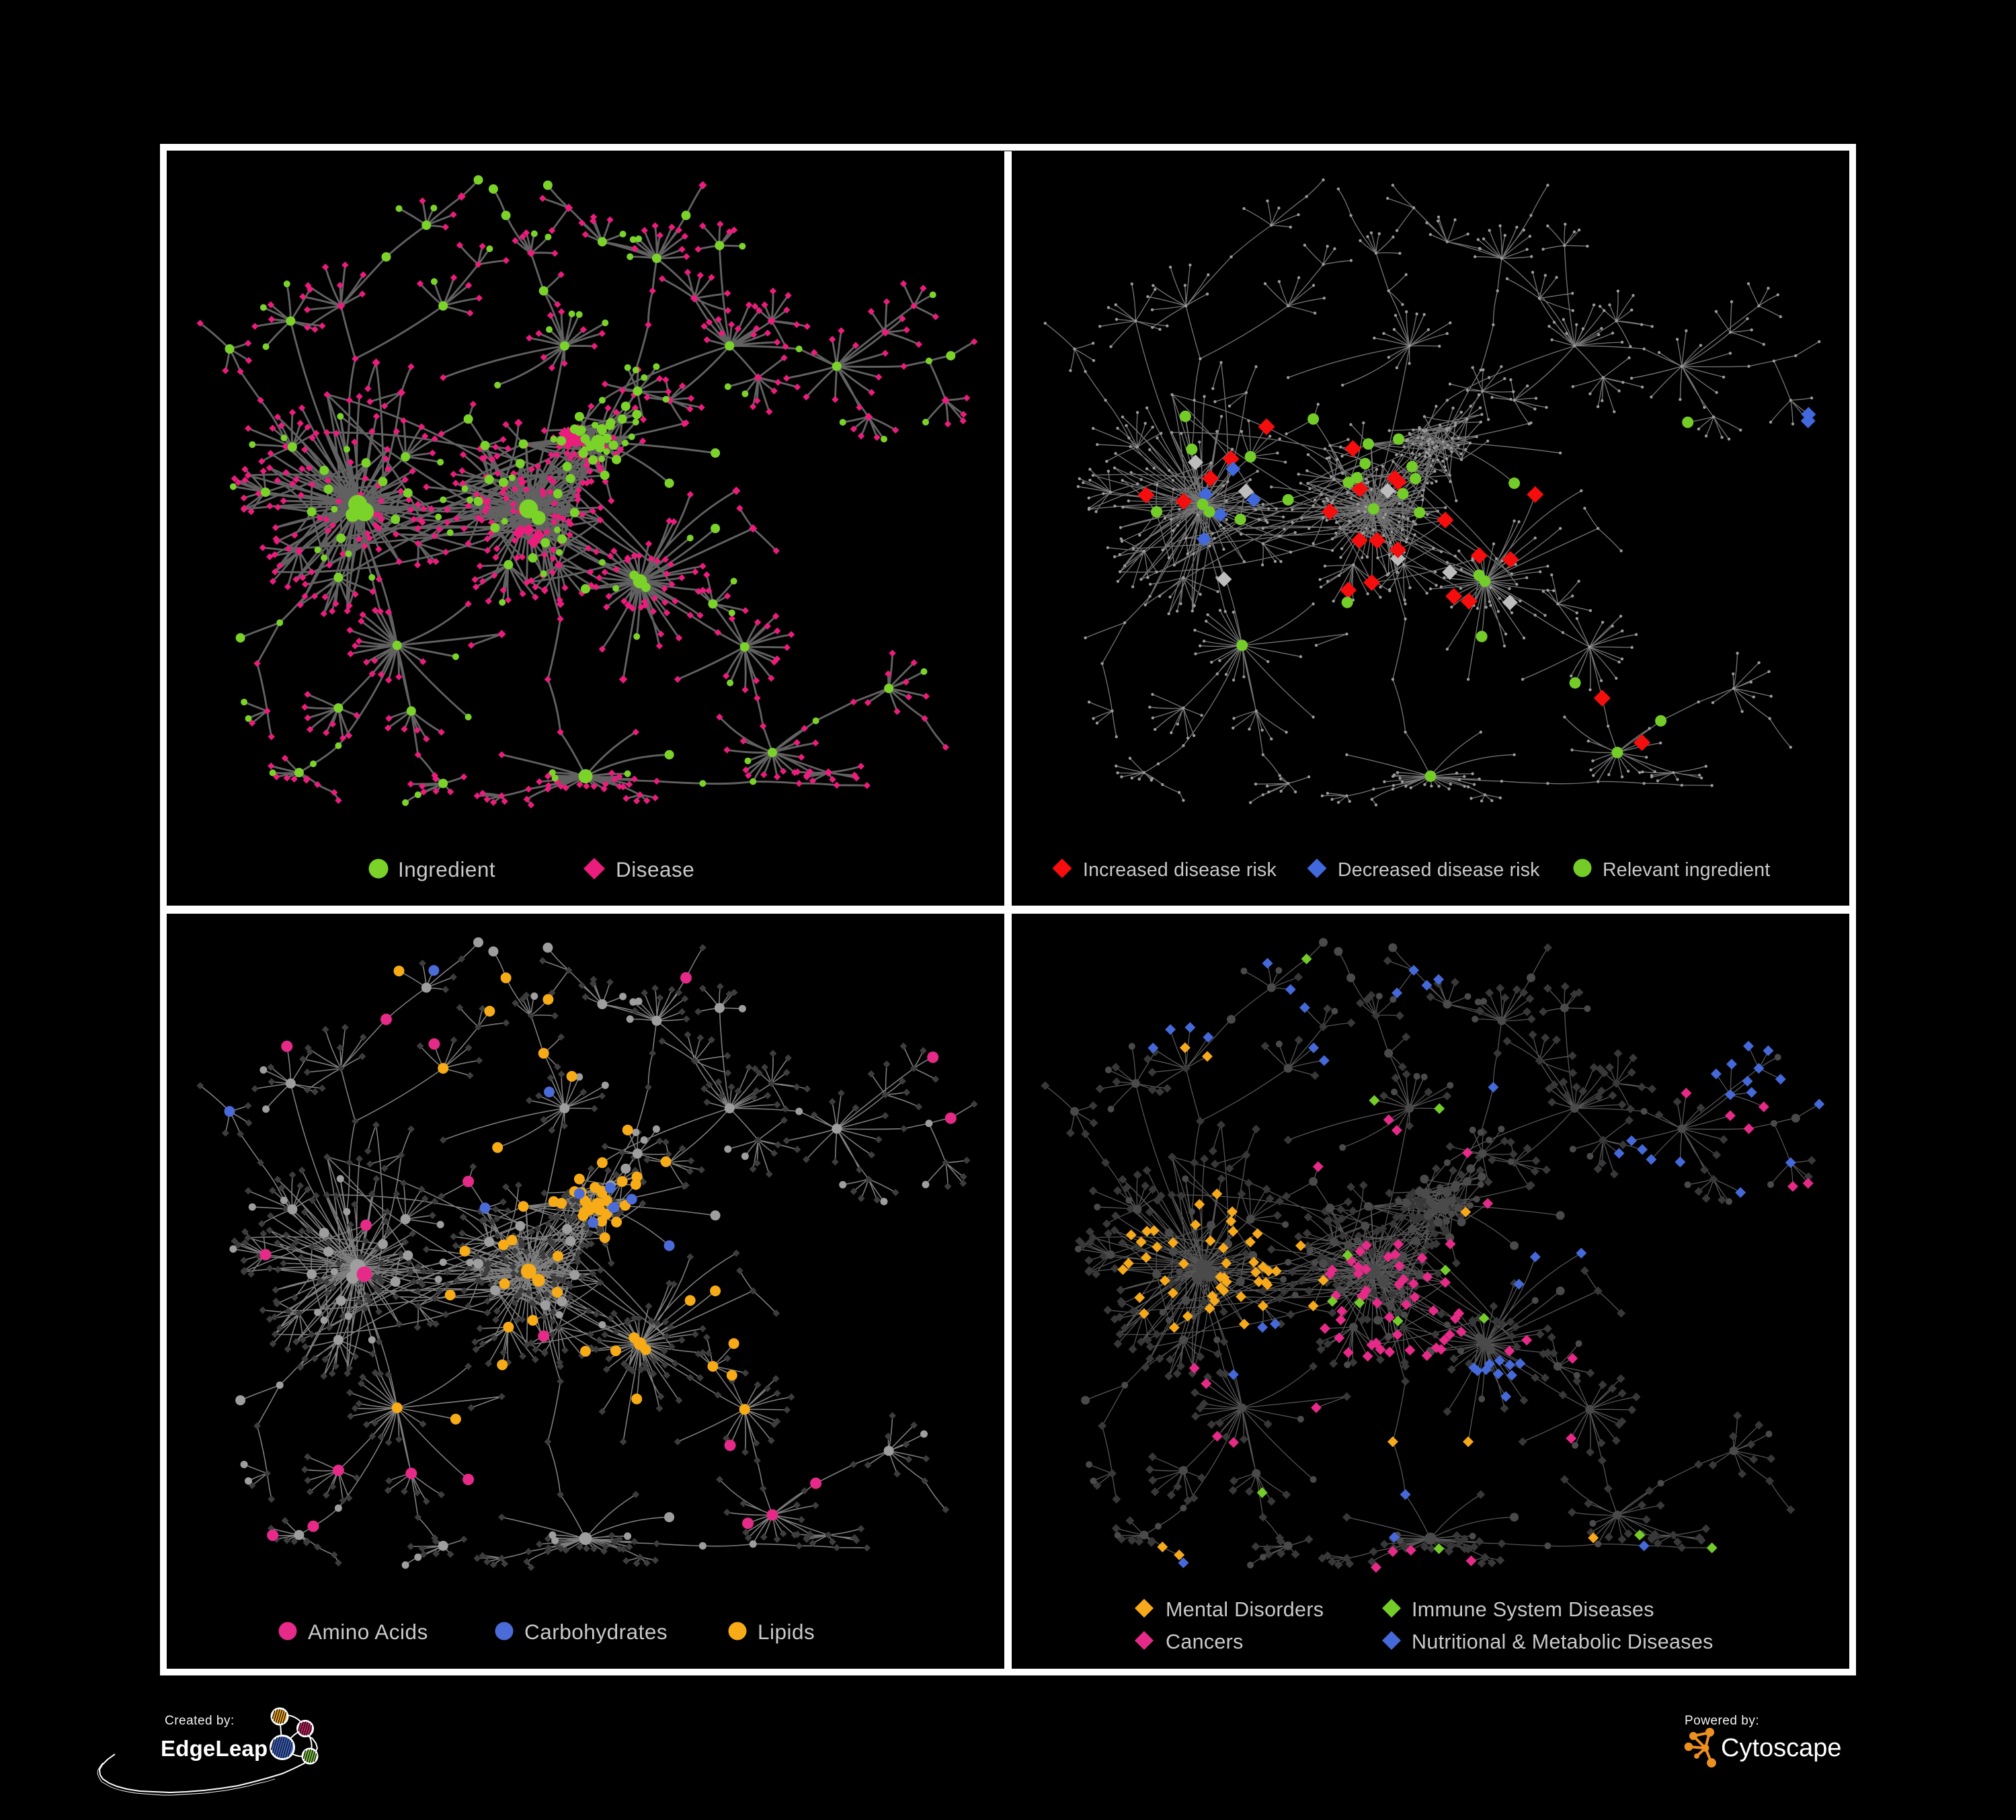 The width and height of the screenshot is (2016, 1820). I want to click on svg-text: Ingredient, so click(446, 869).